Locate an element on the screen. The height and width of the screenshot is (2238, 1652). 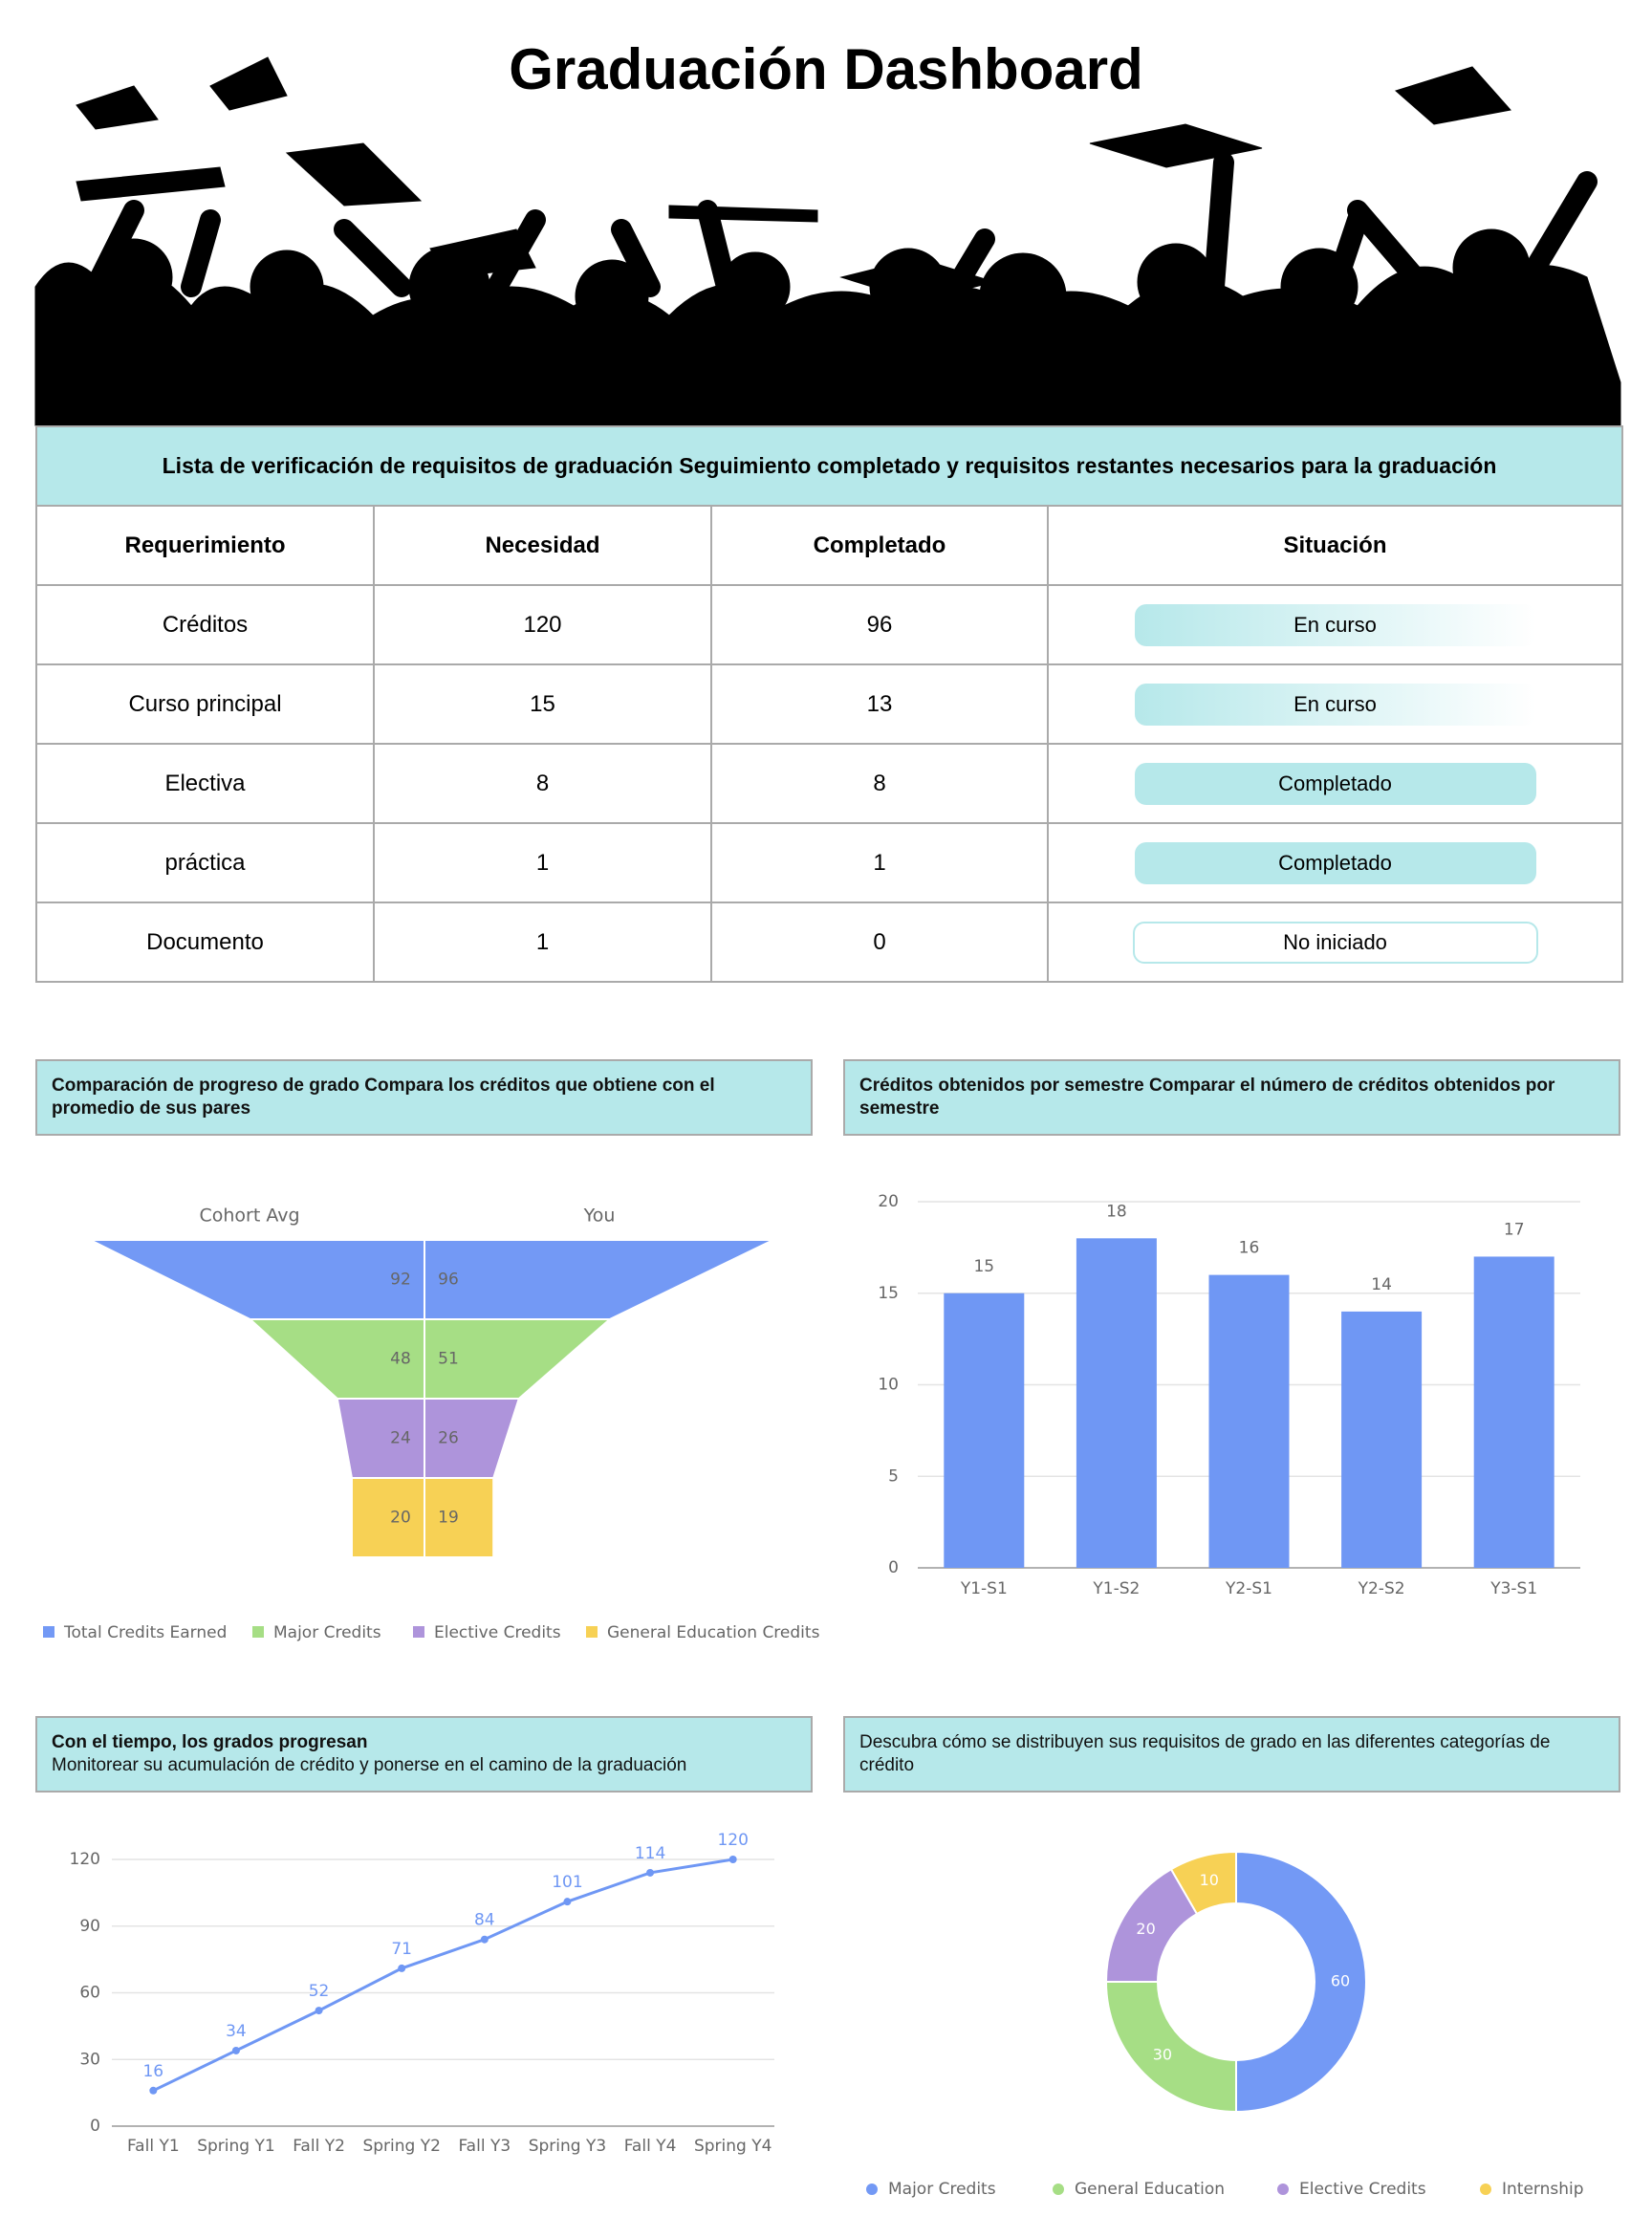
data-label: 51 is located at coordinates (448, 1359).